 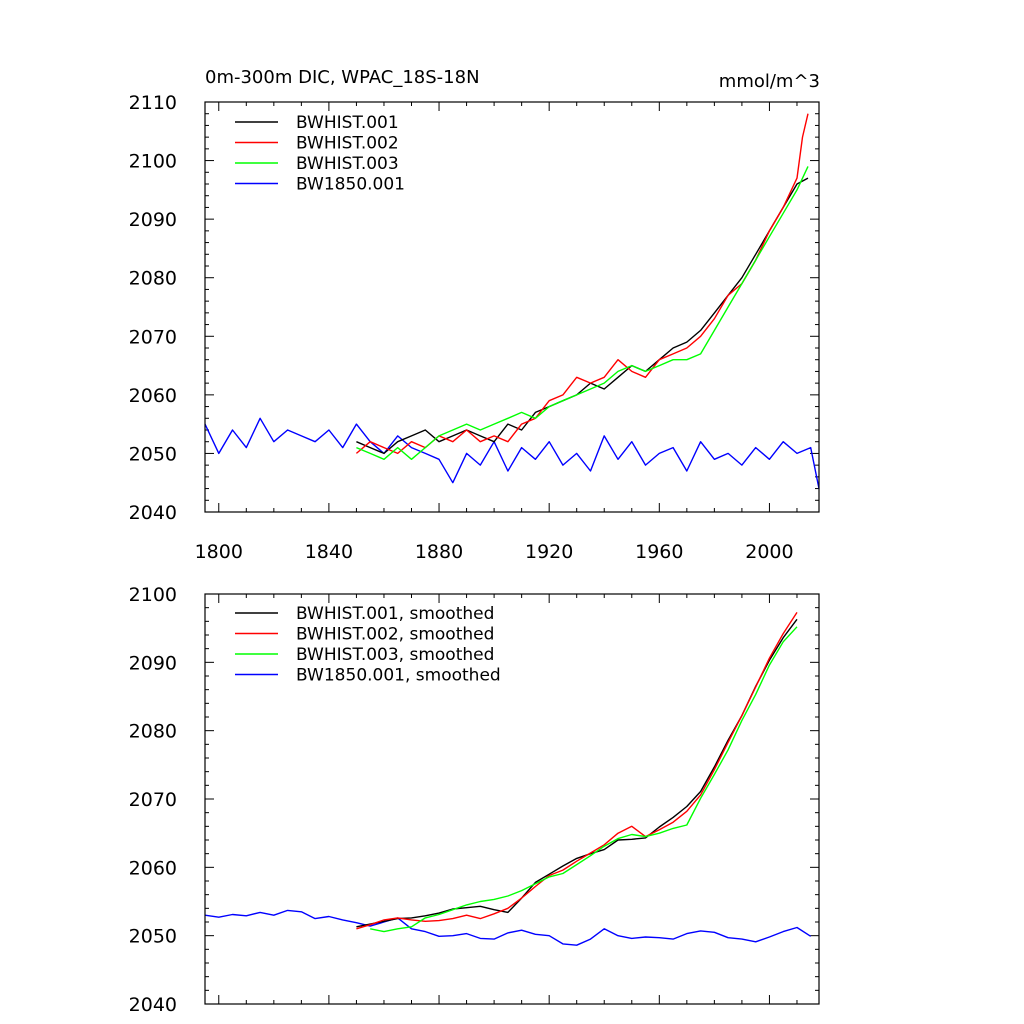 What do you see at coordinates (329, 552) in the screenshot?
I see `x-tick-label: 1840` at bounding box center [329, 552].